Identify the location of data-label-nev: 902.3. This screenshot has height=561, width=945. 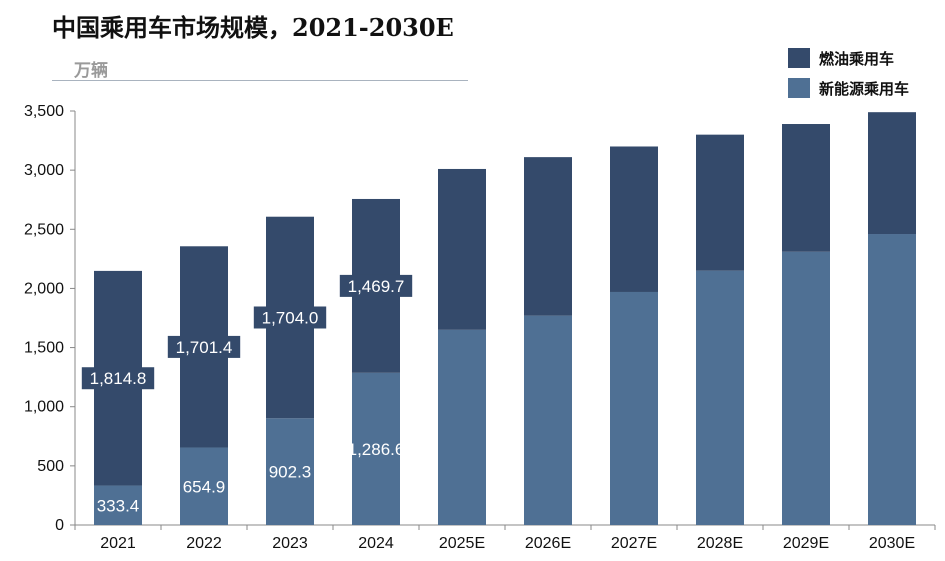
(290, 472).